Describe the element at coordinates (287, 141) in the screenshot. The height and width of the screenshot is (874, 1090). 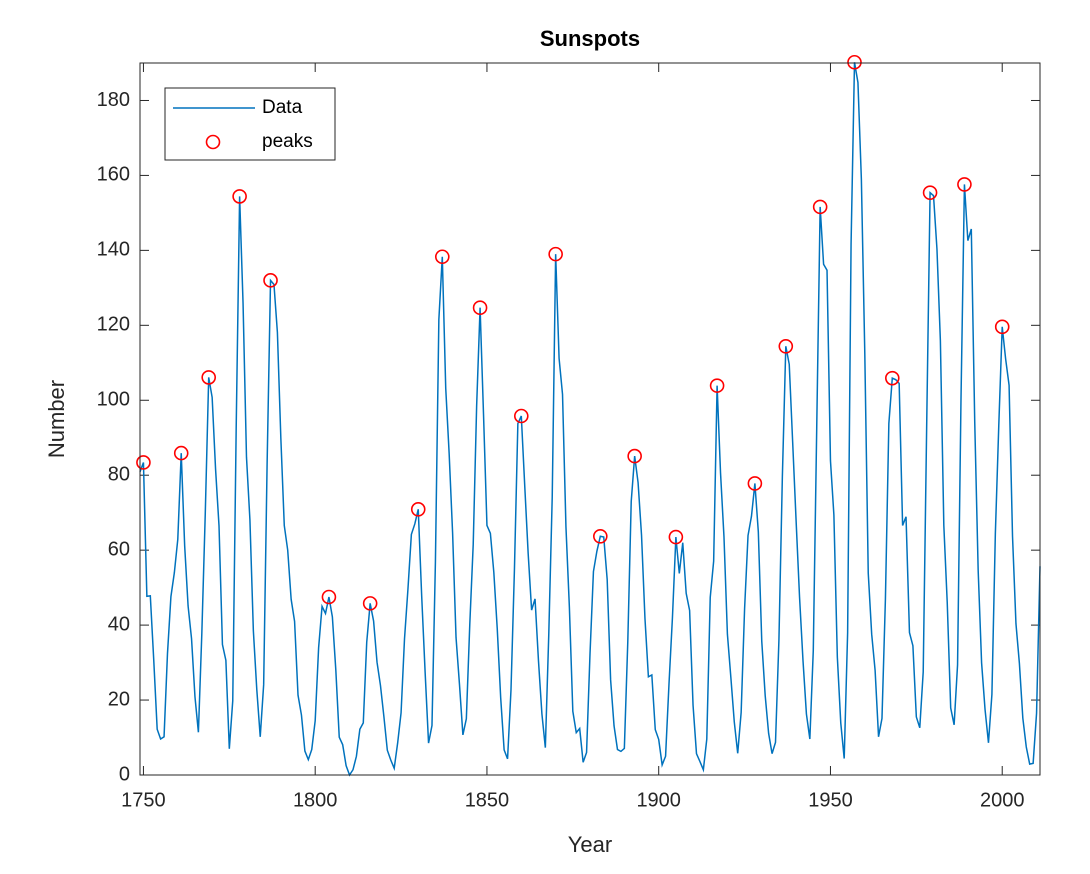
I see `legend-label: peaks` at that location.